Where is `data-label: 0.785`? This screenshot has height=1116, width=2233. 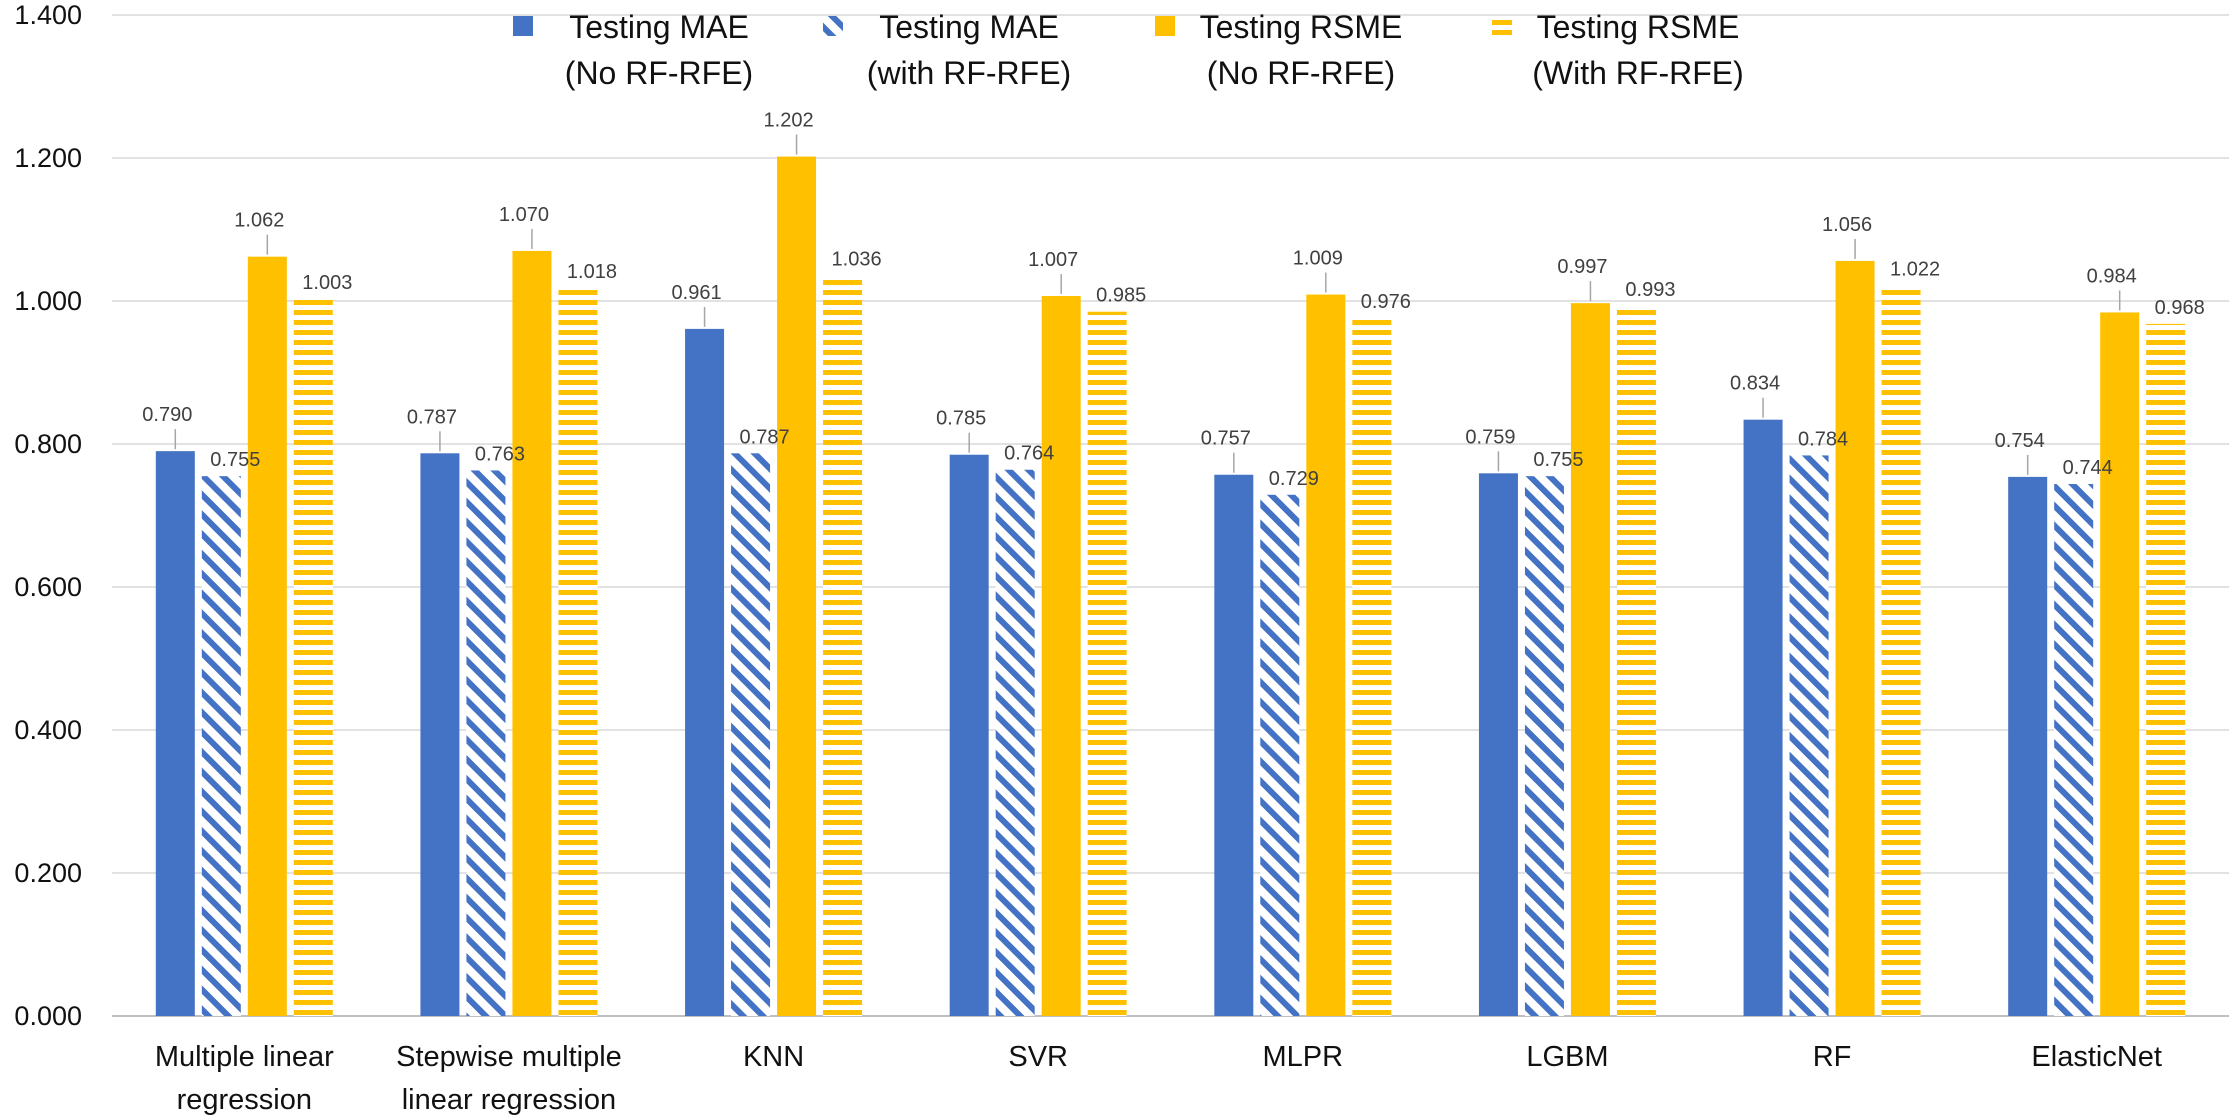 data-label: 0.785 is located at coordinates (961, 419).